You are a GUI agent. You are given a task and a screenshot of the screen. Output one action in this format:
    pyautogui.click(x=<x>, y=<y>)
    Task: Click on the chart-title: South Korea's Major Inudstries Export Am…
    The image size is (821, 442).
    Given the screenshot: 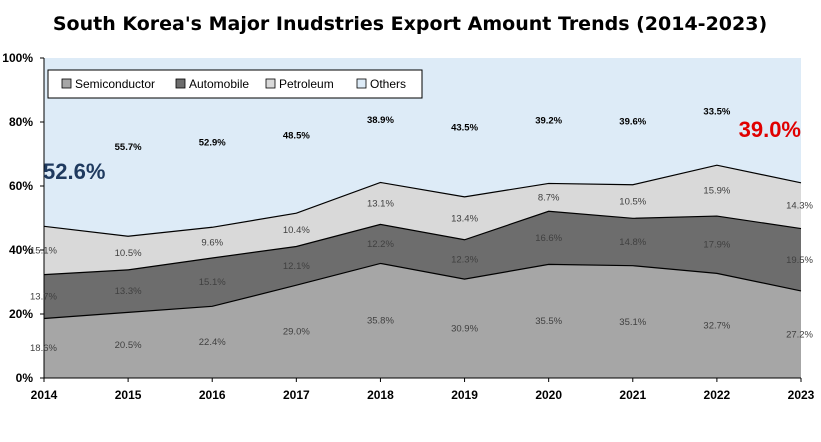 What is the action you would take?
    pyautogui.click(x=410, y=24)
    